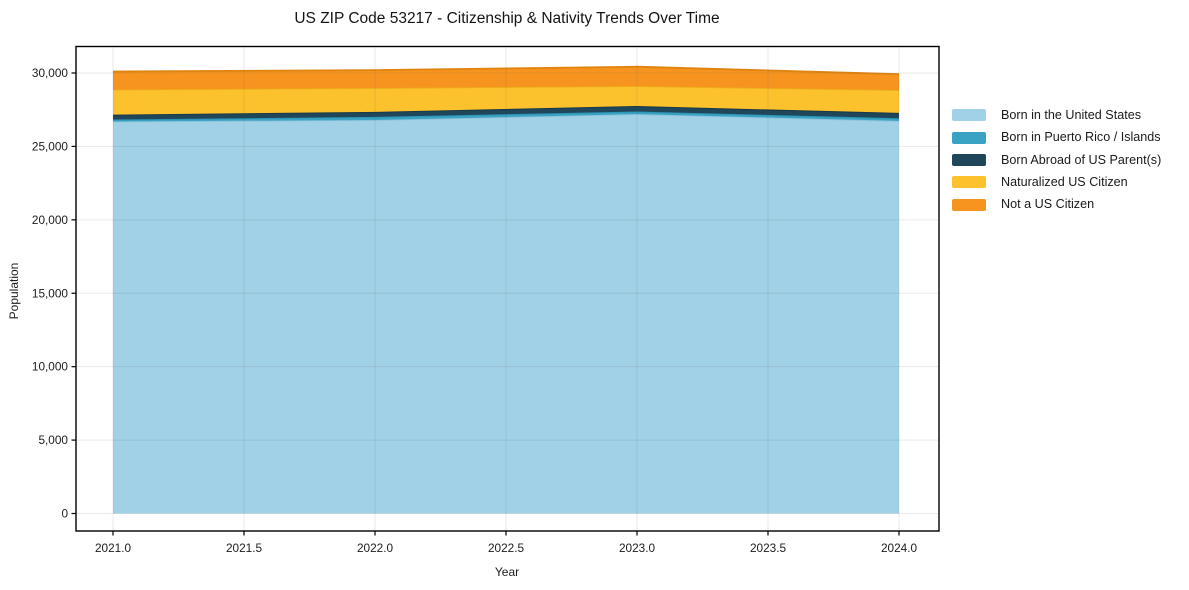 The height and width of the screenshot is (590, 1189). I want to click on y-tick-label-6: 30,000, so click(50, 73).